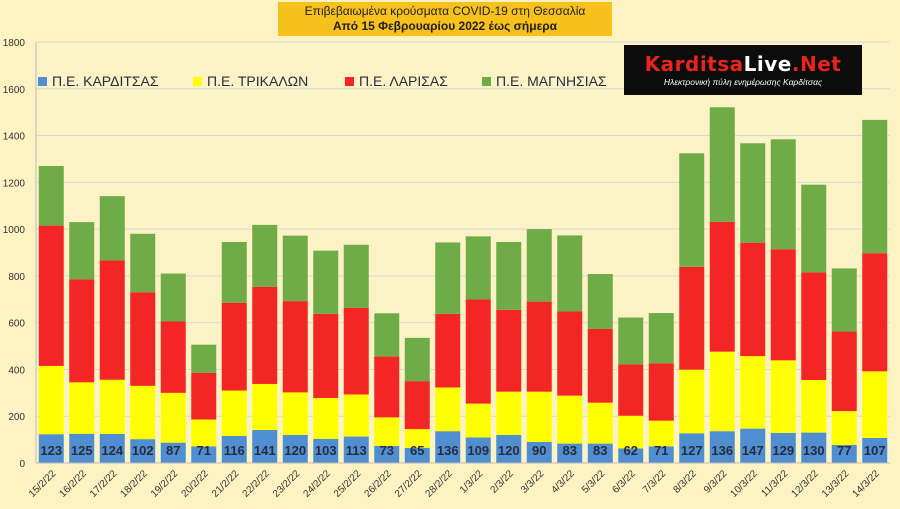  I want to click on x-tick-label: 16/2/22, so click(73, 484).